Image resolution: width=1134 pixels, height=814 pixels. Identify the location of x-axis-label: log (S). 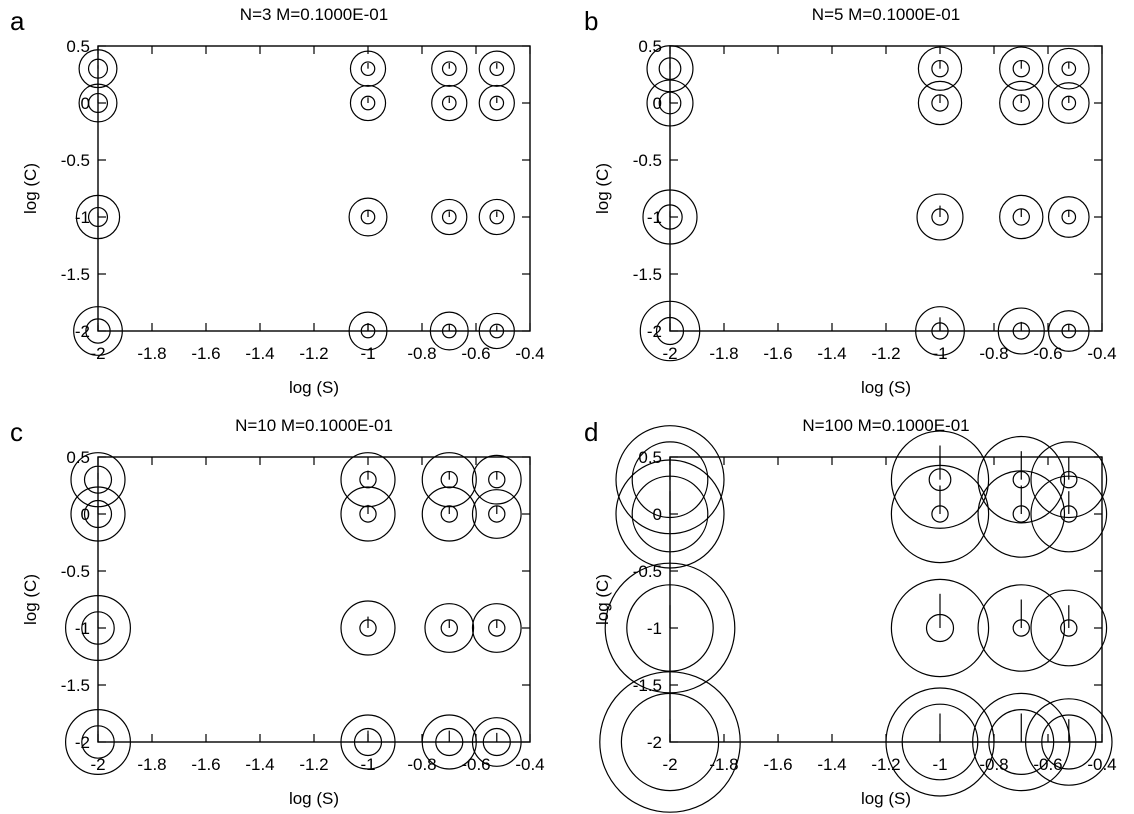
(886, 798).